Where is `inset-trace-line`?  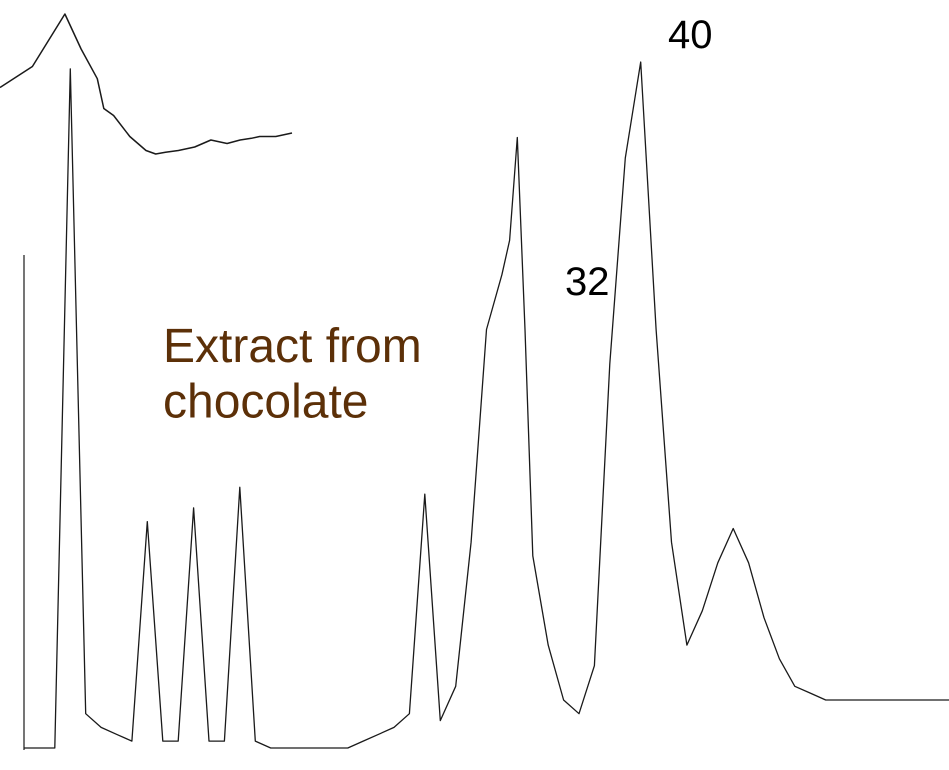 inset-trace-line is located at coordinates (146, 84).